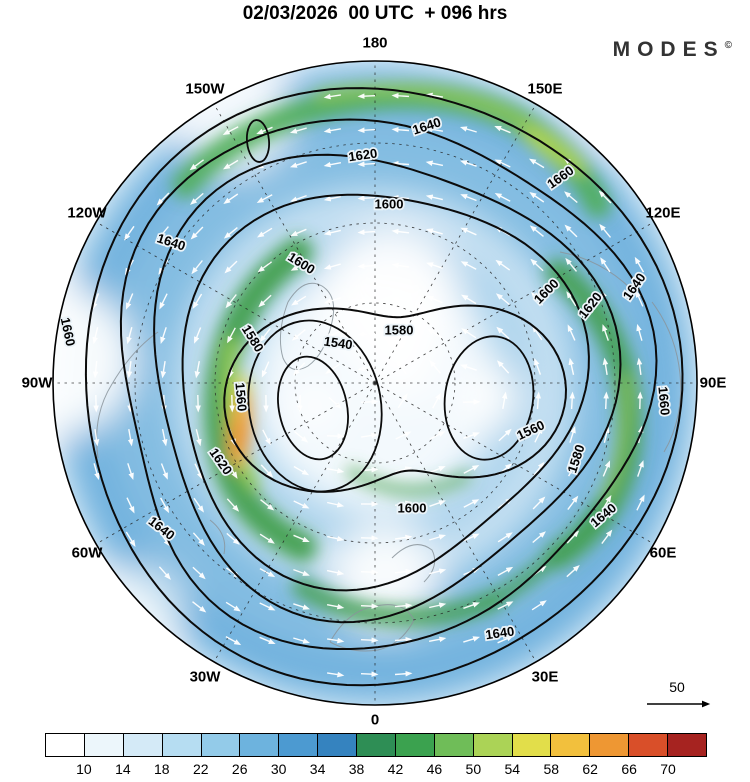 This screenshot has width=750, height=782. I want to click on colorbar-tick: 42, so click(395, 769).